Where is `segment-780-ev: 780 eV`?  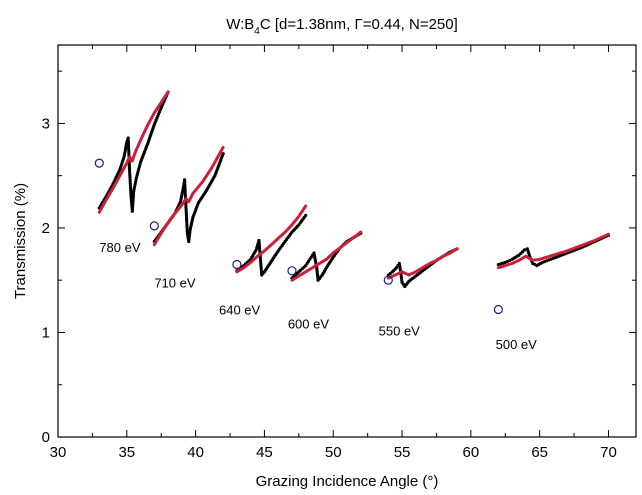 segment-780-ev: 780 eV is located at coordinates (132, 172).